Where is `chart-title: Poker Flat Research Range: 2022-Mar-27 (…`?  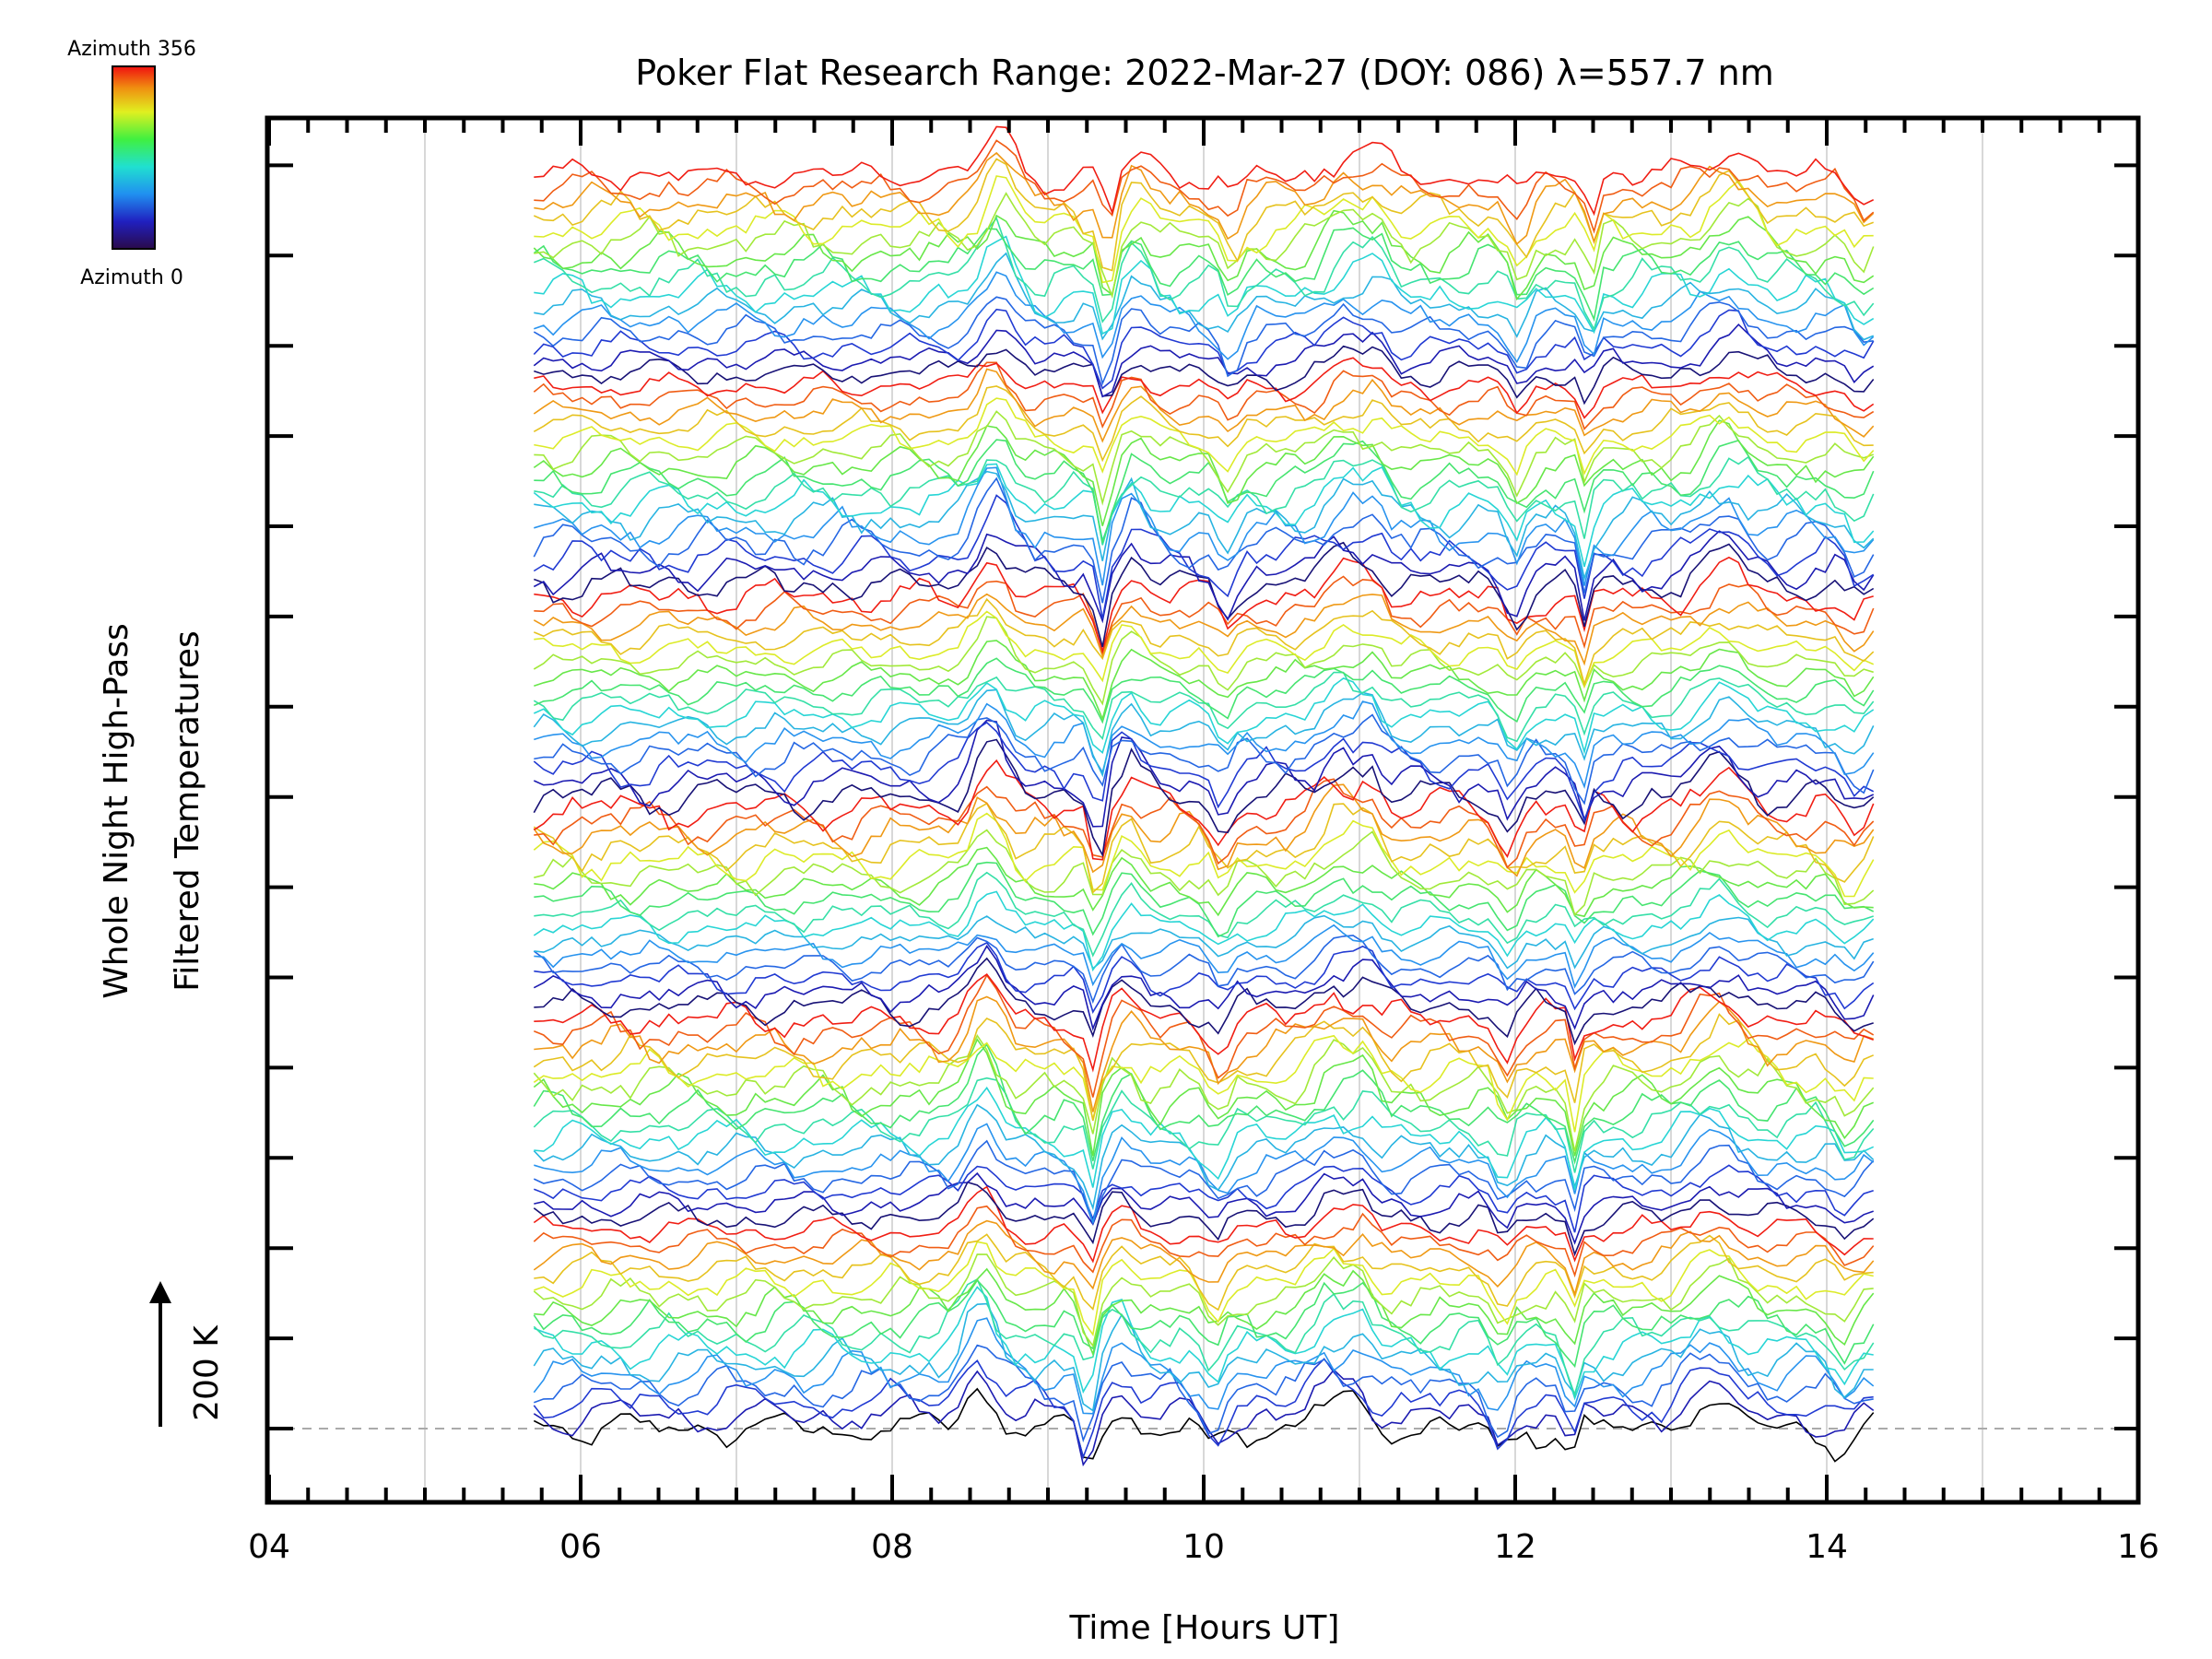 chart-title: Poker Flat Research Range: 2022-Mar-27 (… is located at coordinates (1204, 73).